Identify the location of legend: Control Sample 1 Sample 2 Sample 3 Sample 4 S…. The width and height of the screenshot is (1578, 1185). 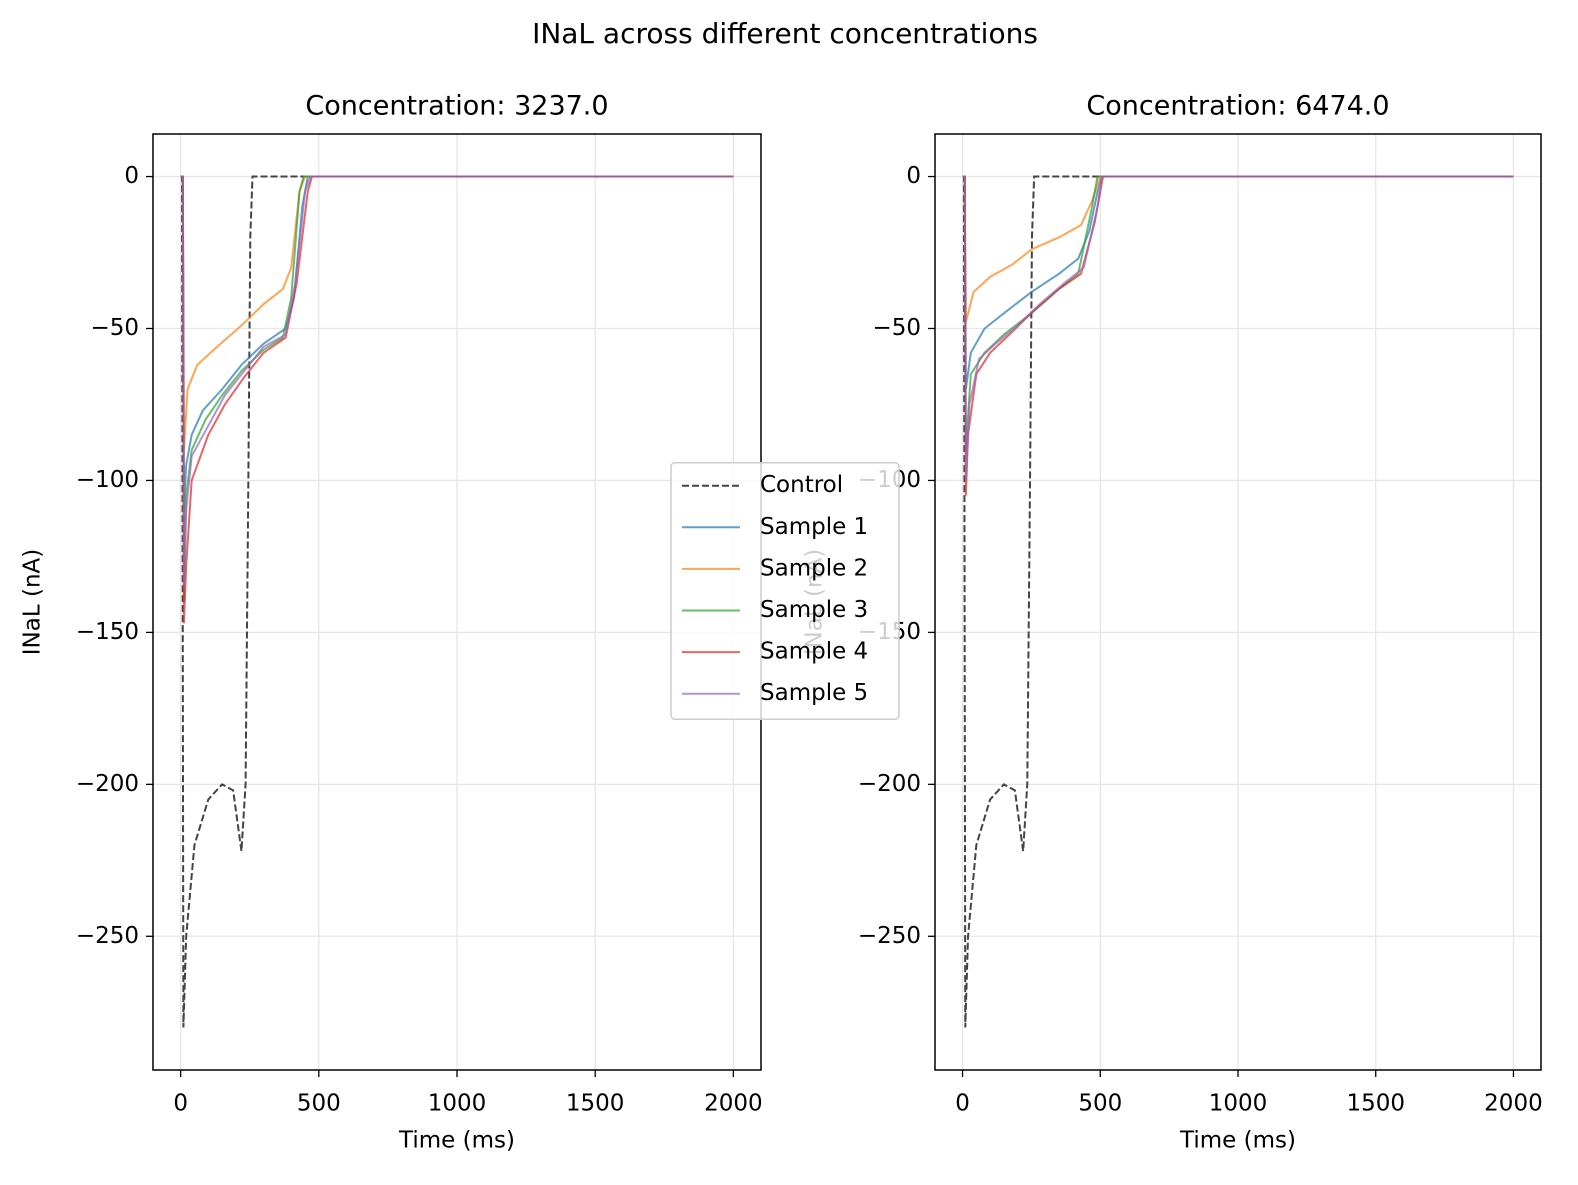
(785, 591).